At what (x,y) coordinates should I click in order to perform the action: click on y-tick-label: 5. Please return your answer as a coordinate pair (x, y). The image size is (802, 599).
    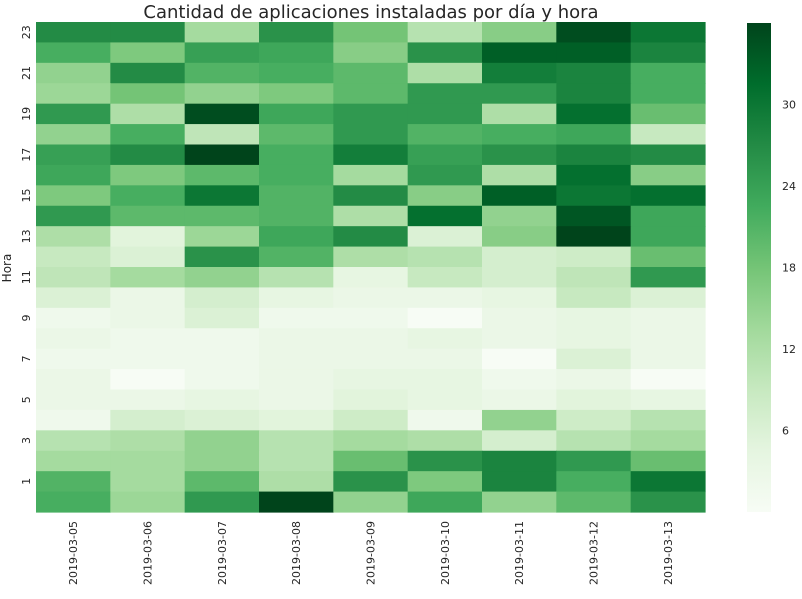
    Looking at the image, I should click on (26, 399).